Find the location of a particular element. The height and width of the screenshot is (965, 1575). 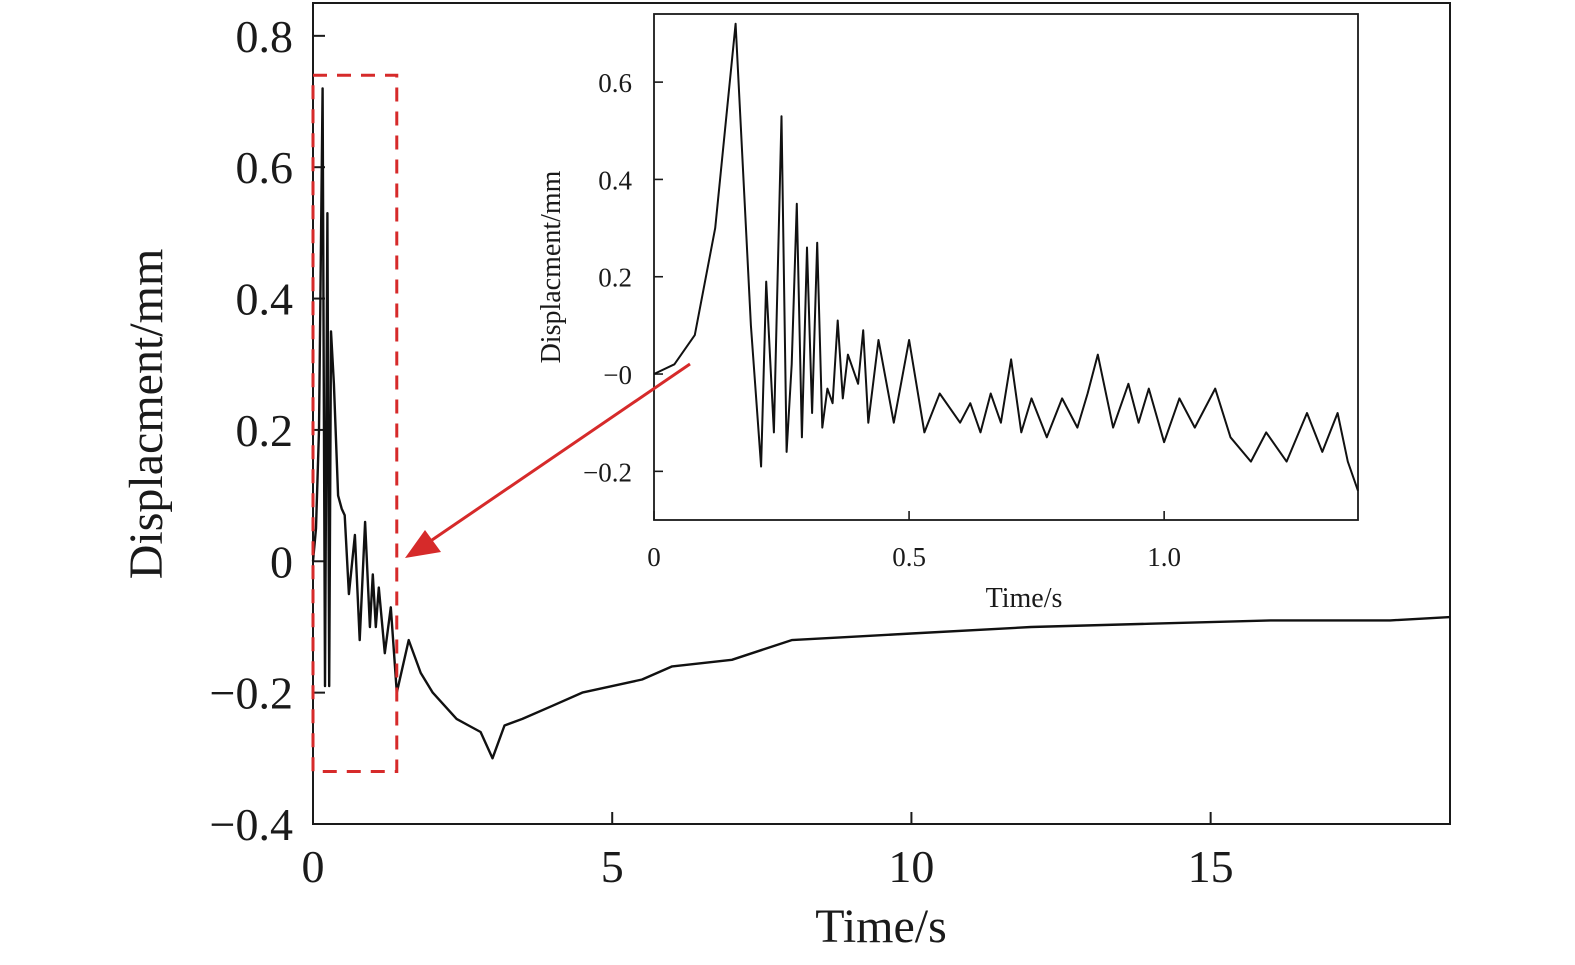

main-x-tick-label: 15 is located at coordinates (1211, 866).